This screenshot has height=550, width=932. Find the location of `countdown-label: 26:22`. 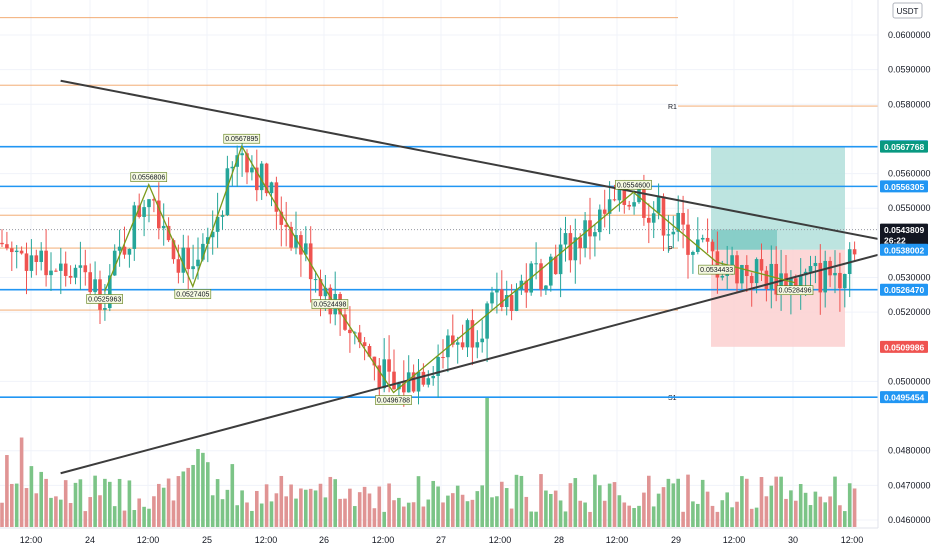

countdown-label: 26:22 is located at coordinates (895, 241).